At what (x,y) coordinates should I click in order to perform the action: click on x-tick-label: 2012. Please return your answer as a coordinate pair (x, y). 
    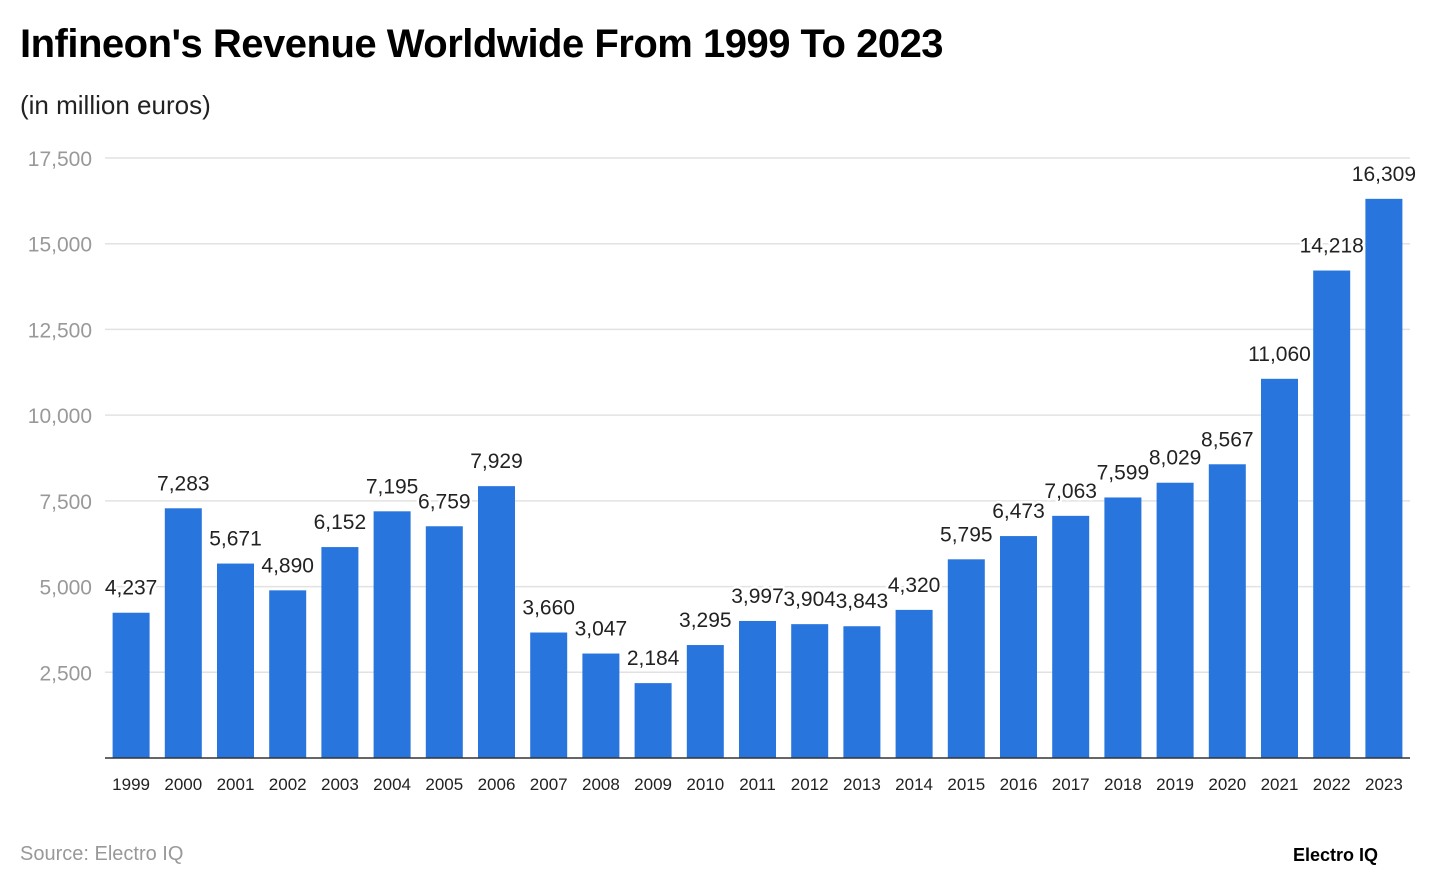
    Looking at the image, I should click on (810, 784).